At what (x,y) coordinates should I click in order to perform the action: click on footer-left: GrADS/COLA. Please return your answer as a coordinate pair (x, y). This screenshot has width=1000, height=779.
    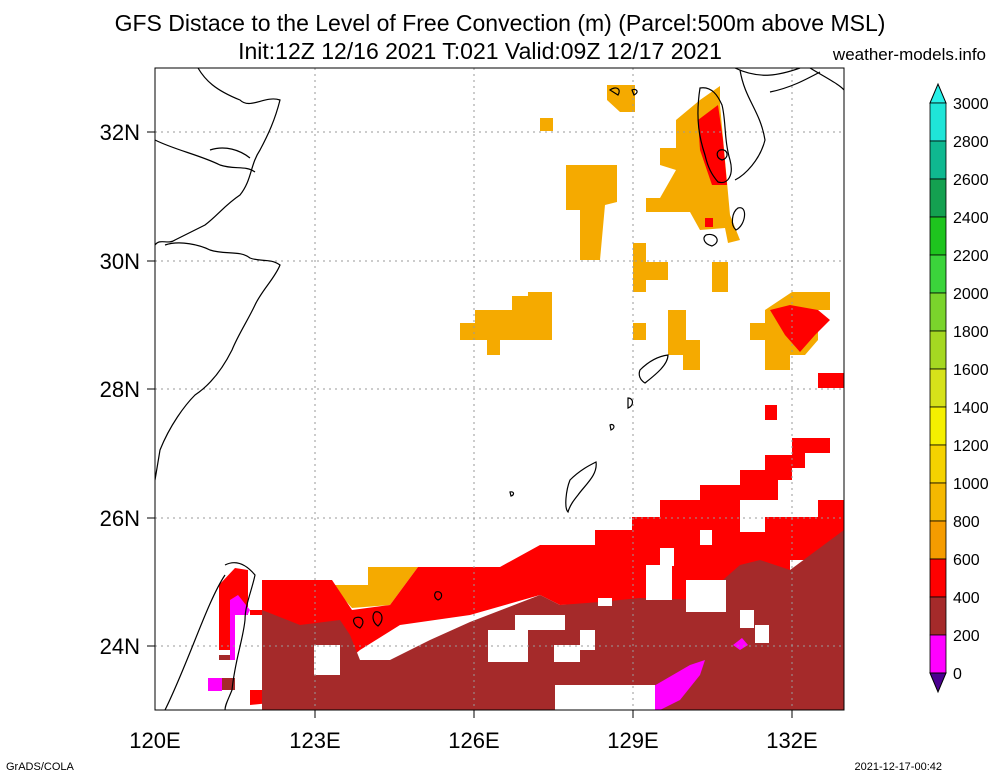
    Looking at the image, I should click on (40, 767).